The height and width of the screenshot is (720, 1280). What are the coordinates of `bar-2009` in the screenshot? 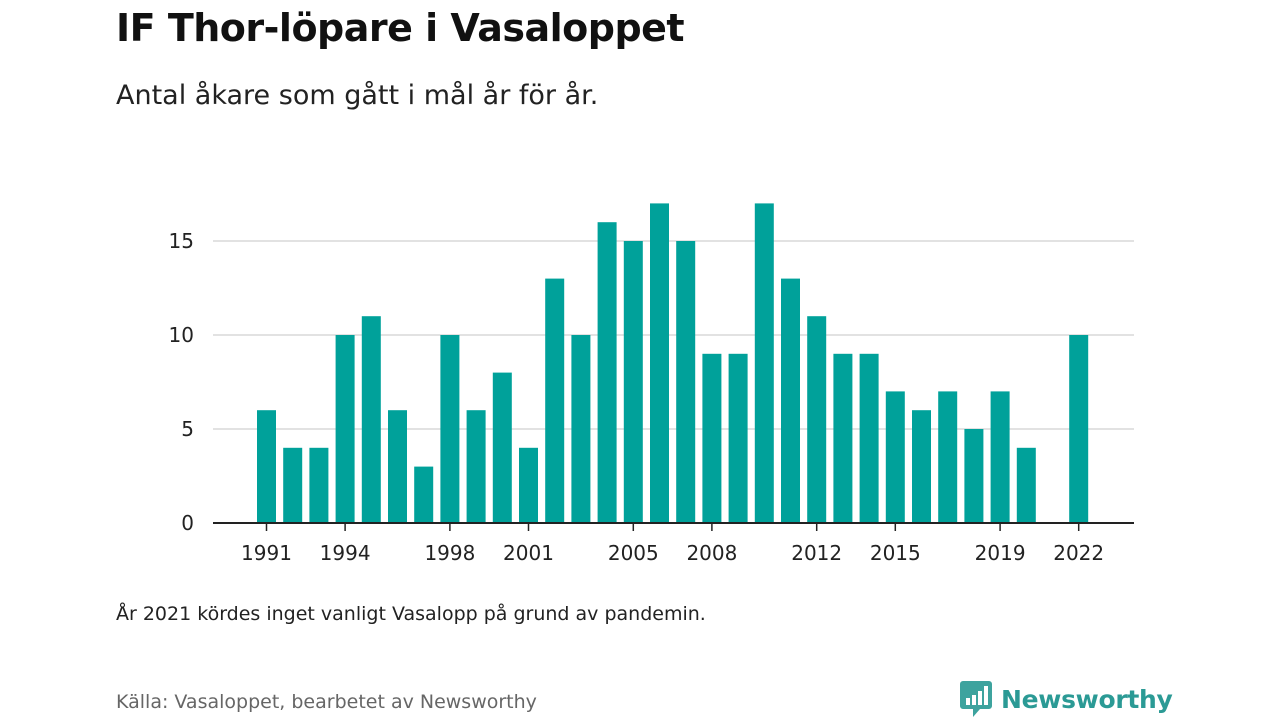 It's located at (738, 438).